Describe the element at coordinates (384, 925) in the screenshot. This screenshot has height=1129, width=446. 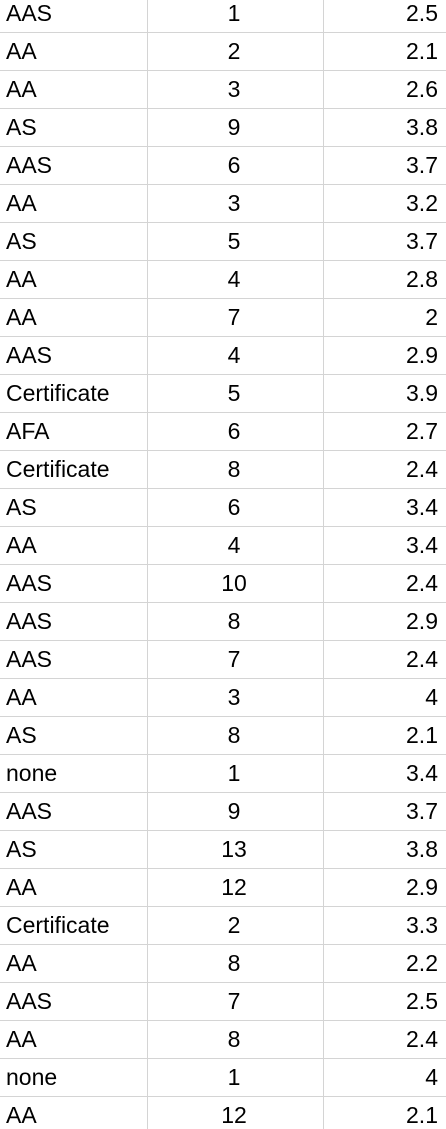
I see `score-cell: 3.3` at that location.